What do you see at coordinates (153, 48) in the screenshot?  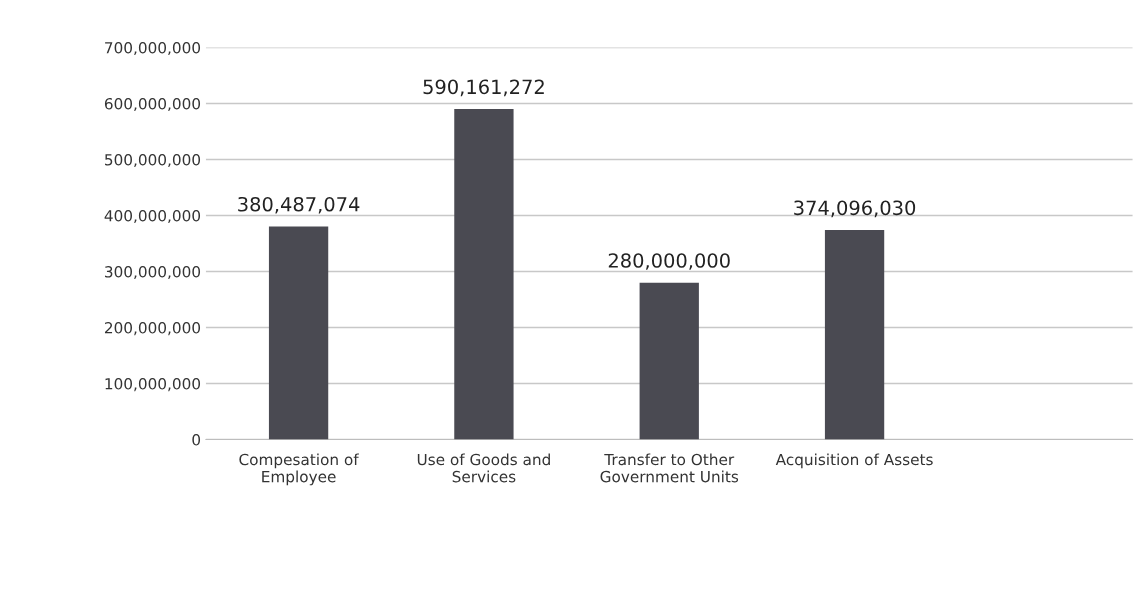 I see `y-tick-label: 700,000,000` at bounding box center [153, 48].